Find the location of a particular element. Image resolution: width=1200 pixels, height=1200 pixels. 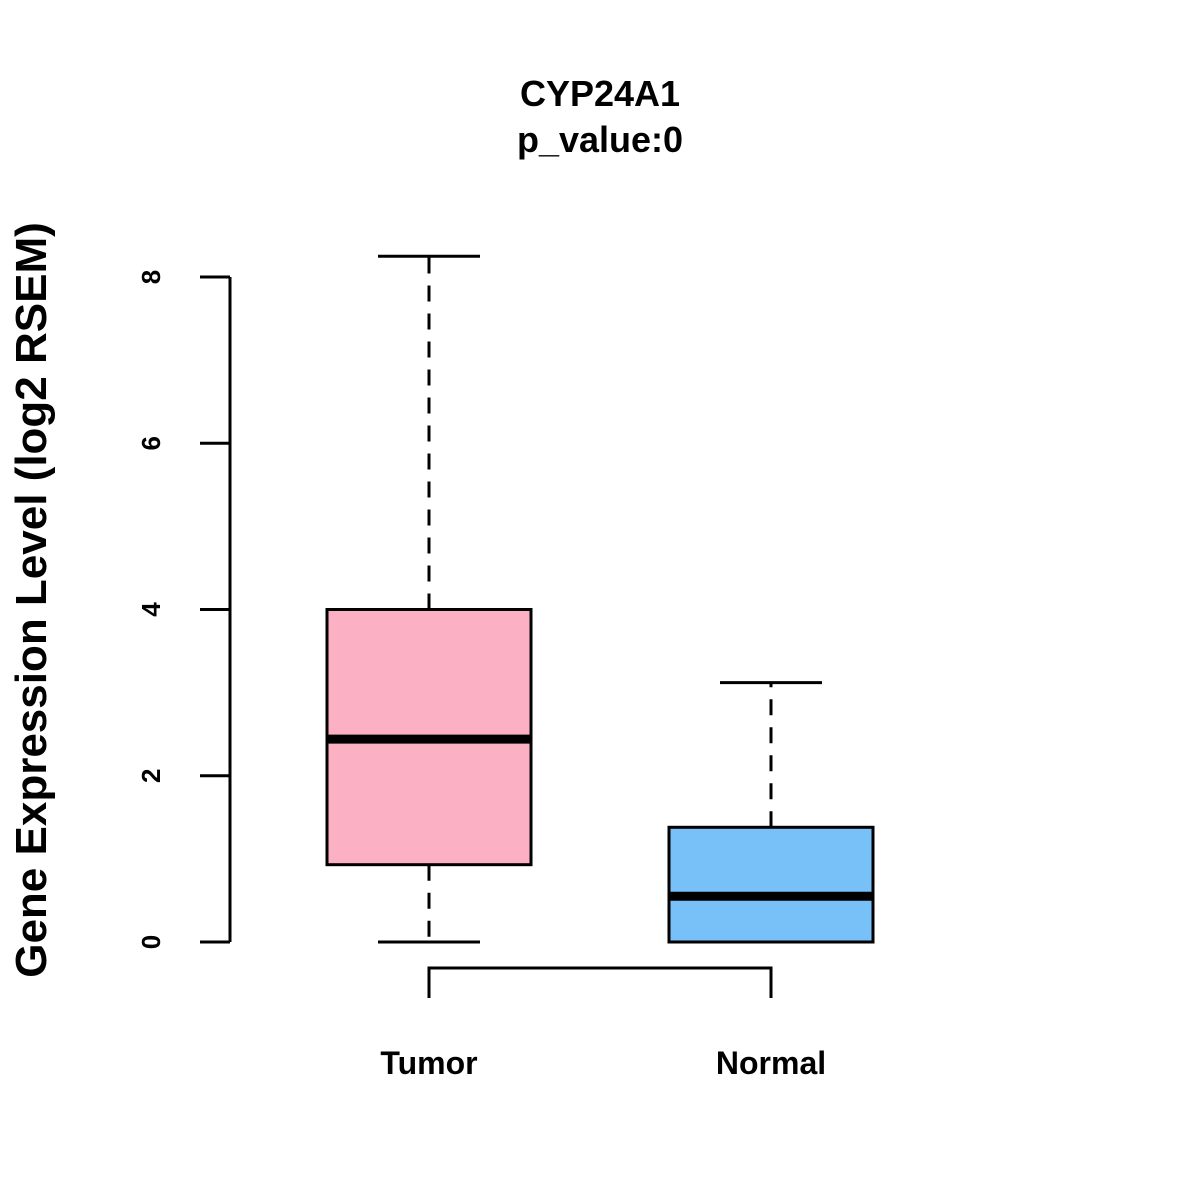

x-category-label: Tumor is located at coordinates (428, 1063).